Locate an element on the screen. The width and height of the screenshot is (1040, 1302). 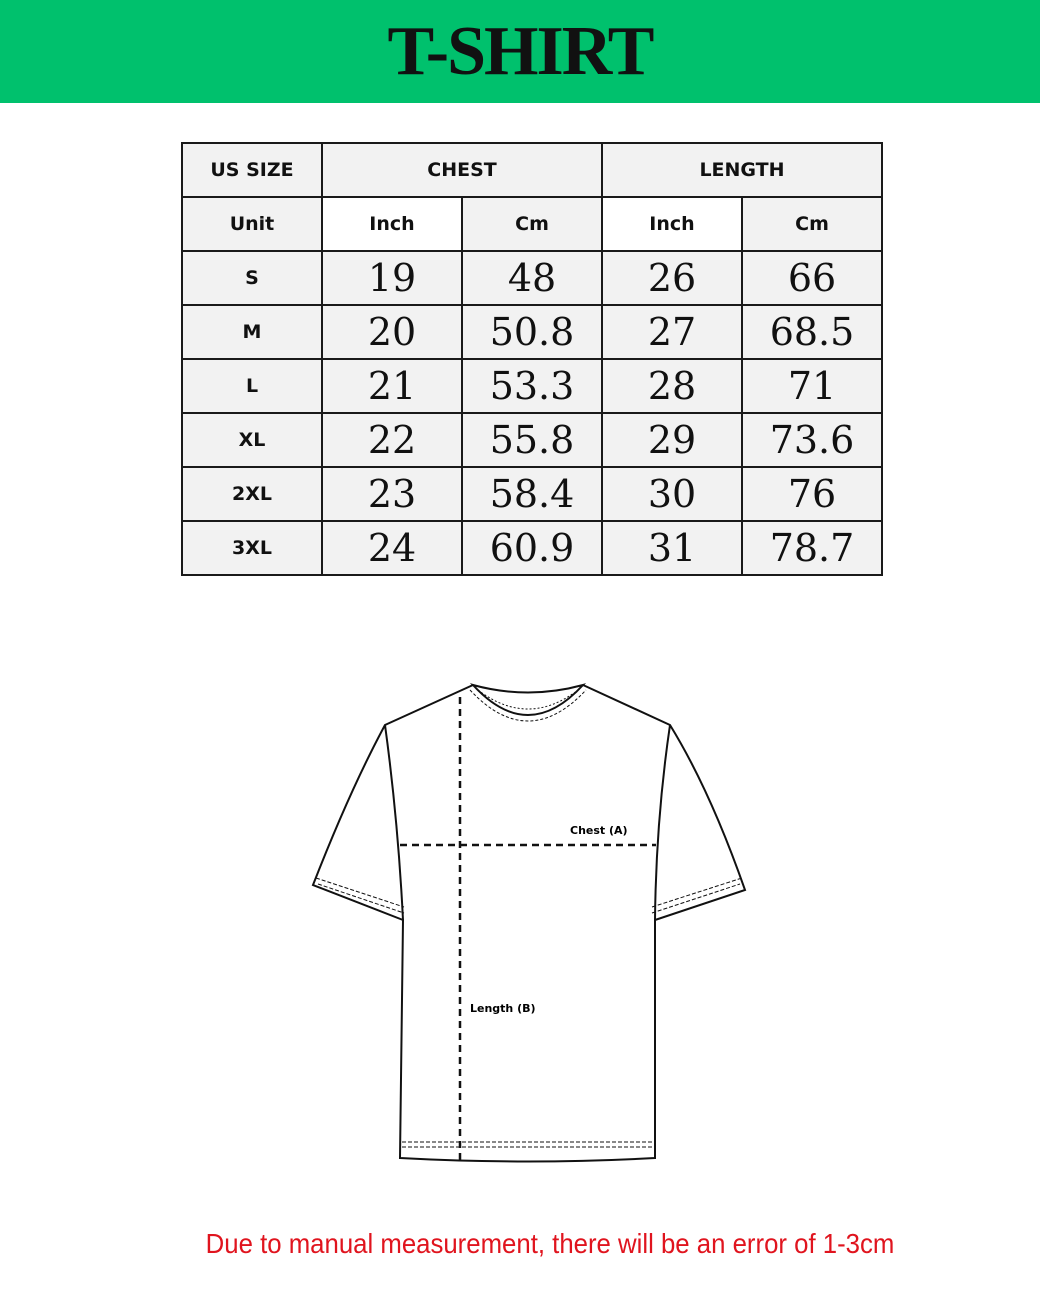
length-inch-cell: 31 is located at coordinates (672, 548).